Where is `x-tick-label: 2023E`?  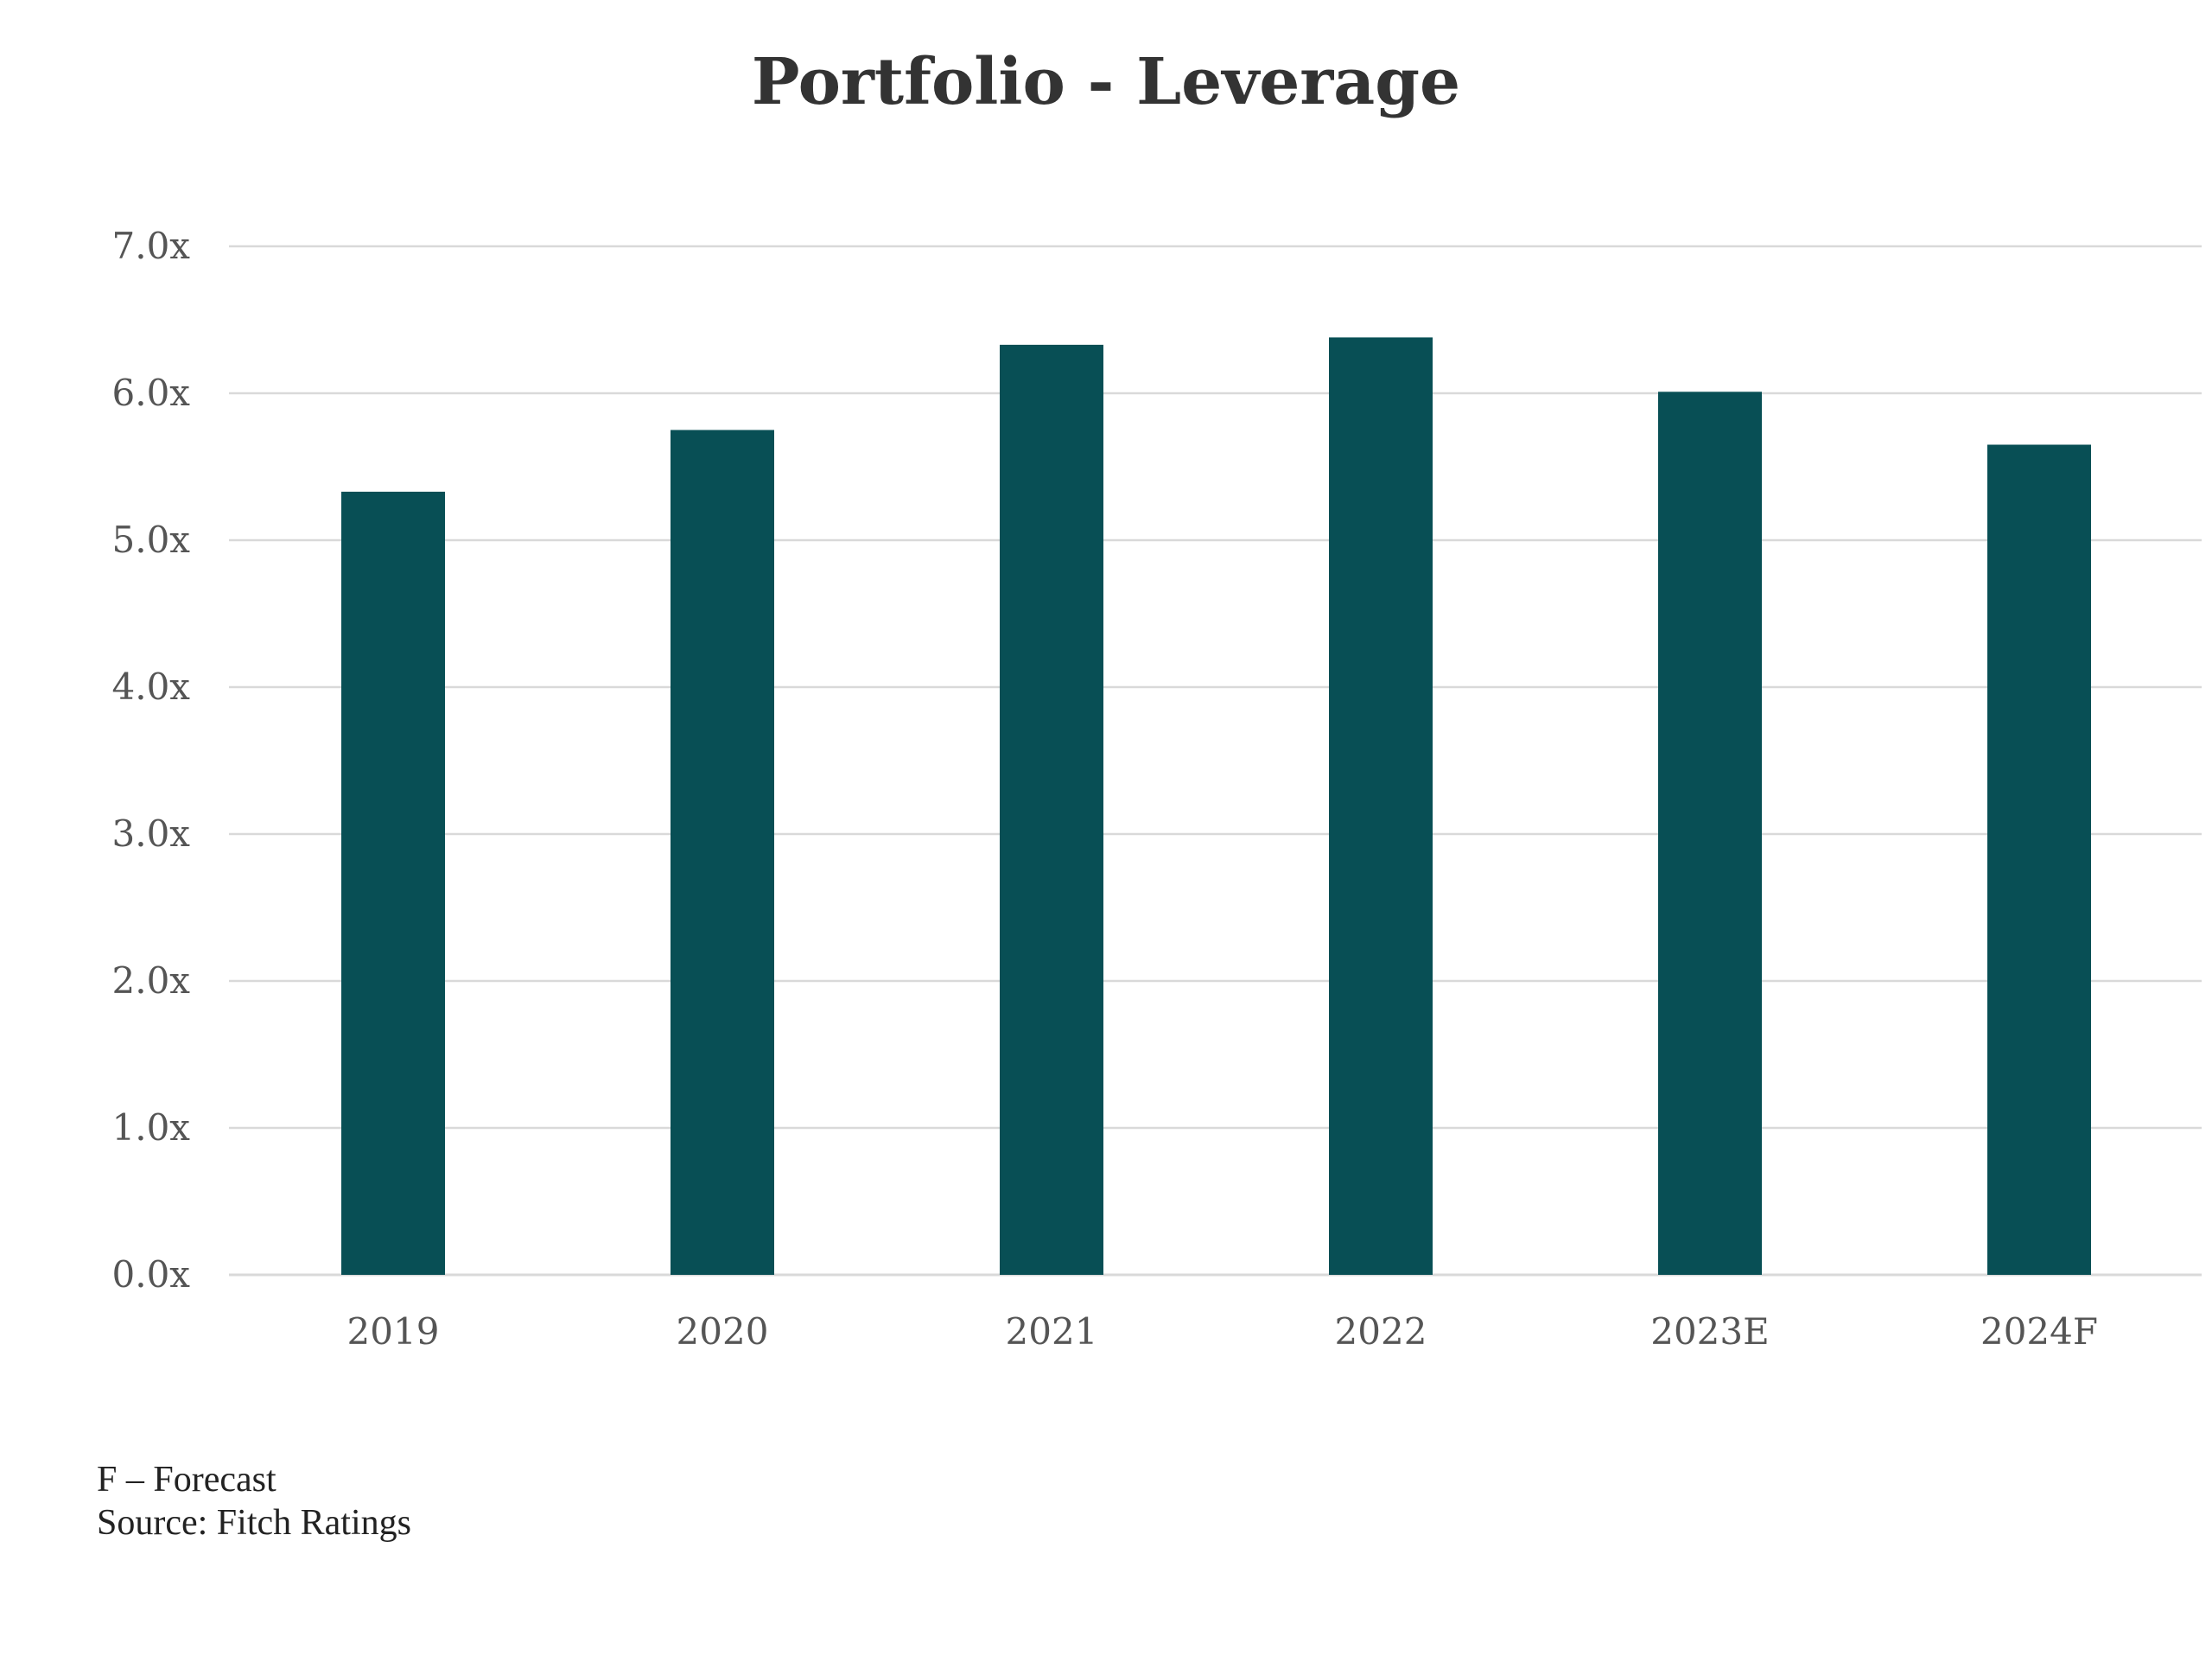
x-tick-label: 2023E is located at coordinates (1710, 1331).